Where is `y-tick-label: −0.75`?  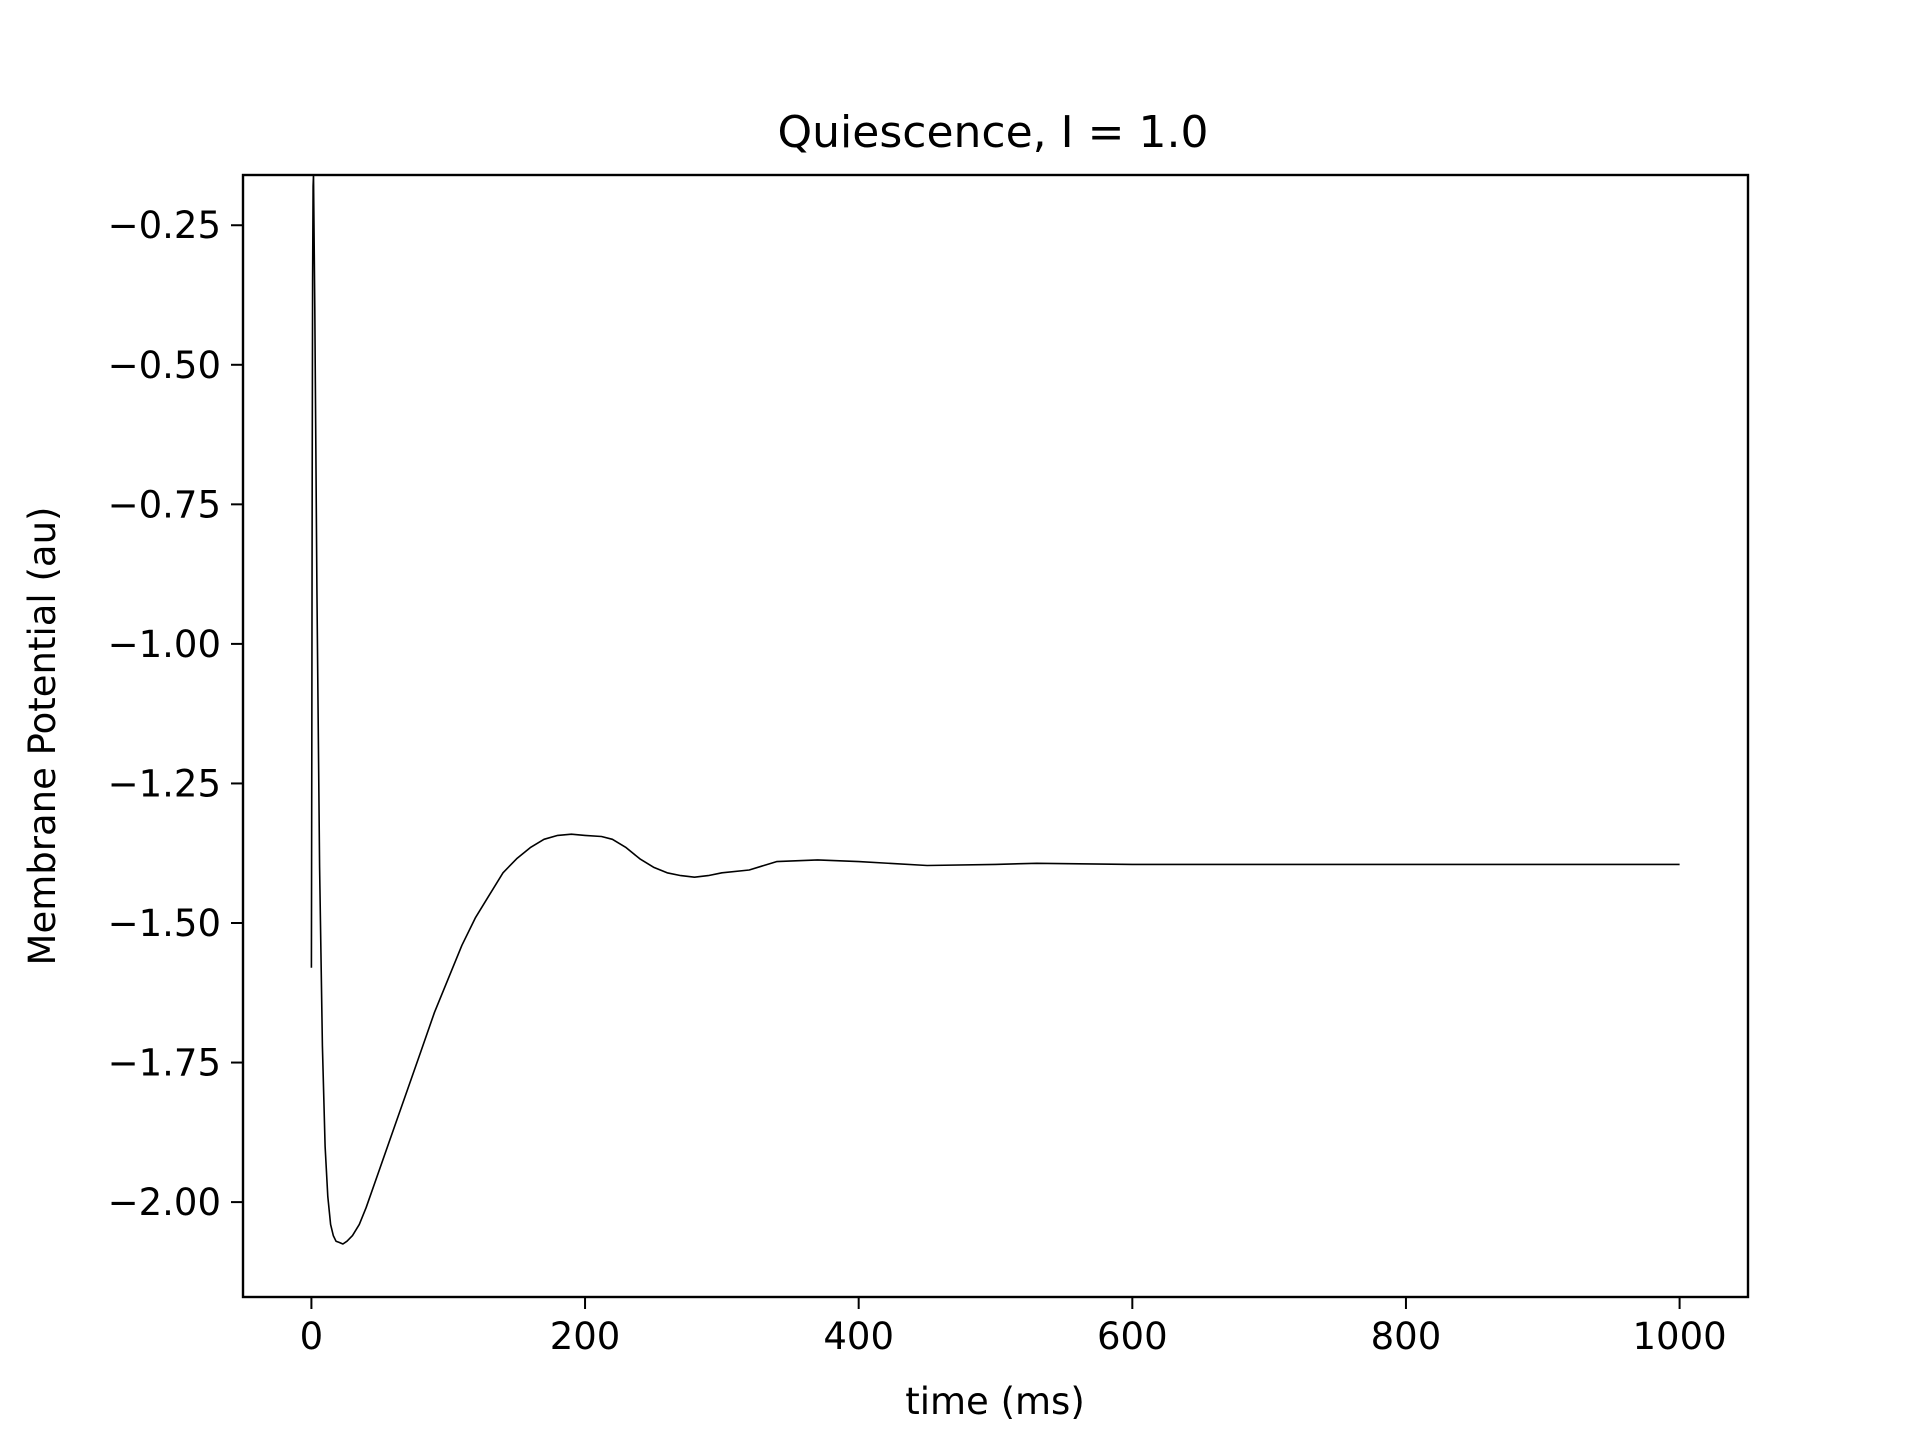 y-tick-label: −0.75 is located at coordinates (164, 504).